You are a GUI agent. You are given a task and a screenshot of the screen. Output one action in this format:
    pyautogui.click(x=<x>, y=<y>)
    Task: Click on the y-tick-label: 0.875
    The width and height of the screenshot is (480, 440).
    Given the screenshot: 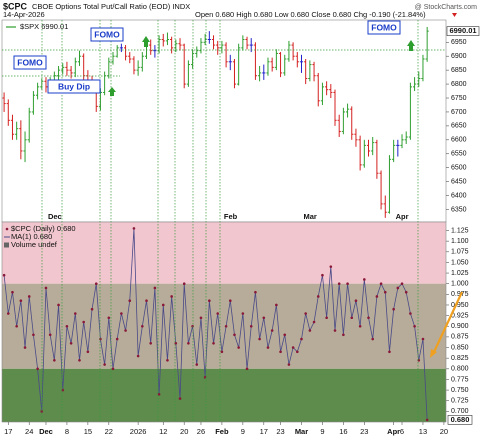 What is the action you would take?
    pyautogui.click(x=460, y=337)
    